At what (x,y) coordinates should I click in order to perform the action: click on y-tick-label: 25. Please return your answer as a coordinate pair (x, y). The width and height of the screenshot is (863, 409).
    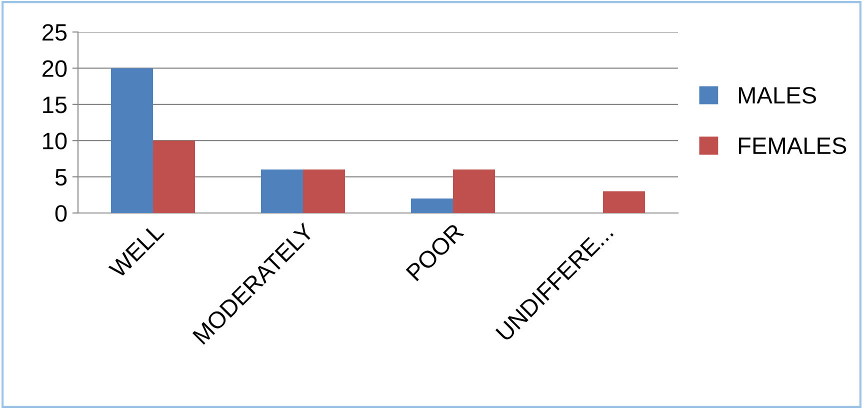
    Looking at the image, I should click on (54, 32).